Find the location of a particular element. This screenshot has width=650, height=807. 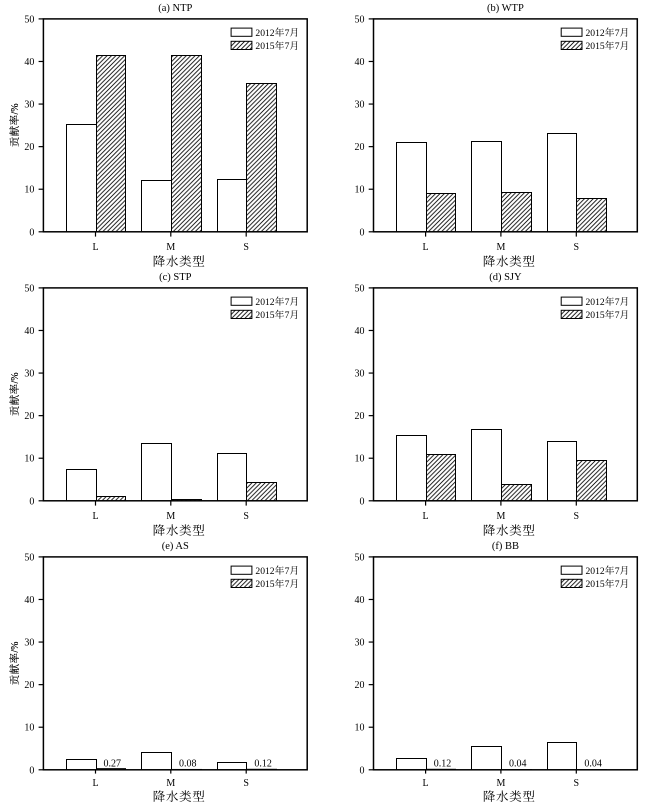

svg-text: (a) NTP is located at coordinates (175, 8).